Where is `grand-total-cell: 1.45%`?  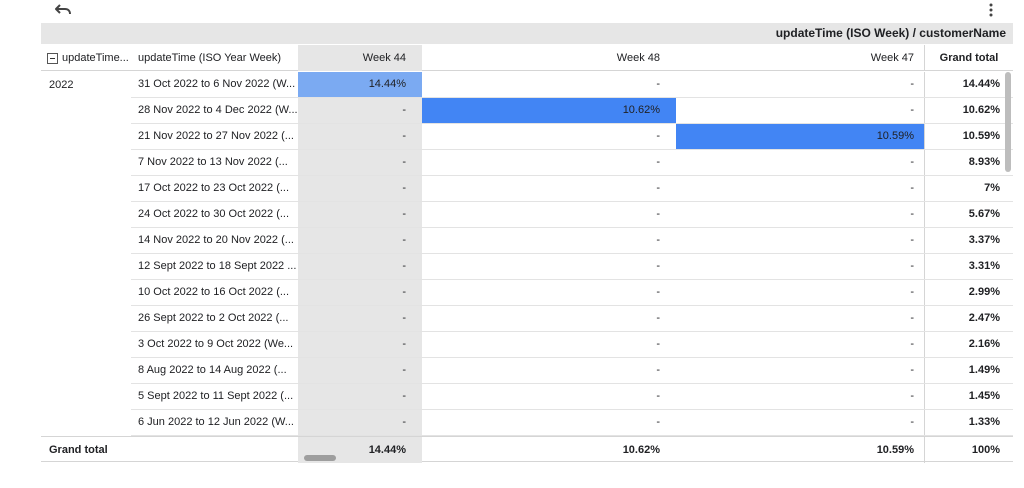
grand-total-cell: 1.45% is located at coordinates (968, 396).